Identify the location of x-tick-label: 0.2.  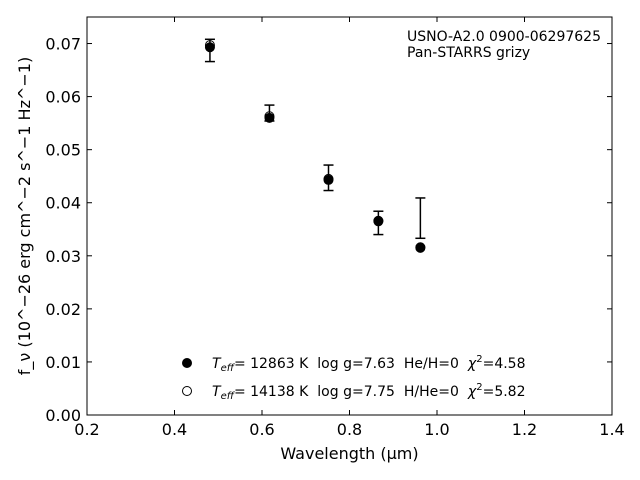
(86, 429).